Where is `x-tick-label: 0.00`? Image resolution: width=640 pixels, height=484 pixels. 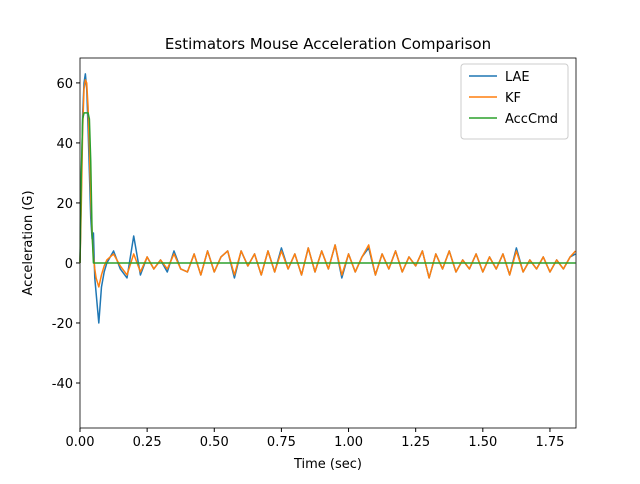 x-tick-label: 0.00 is located at coordinates (80, 442).